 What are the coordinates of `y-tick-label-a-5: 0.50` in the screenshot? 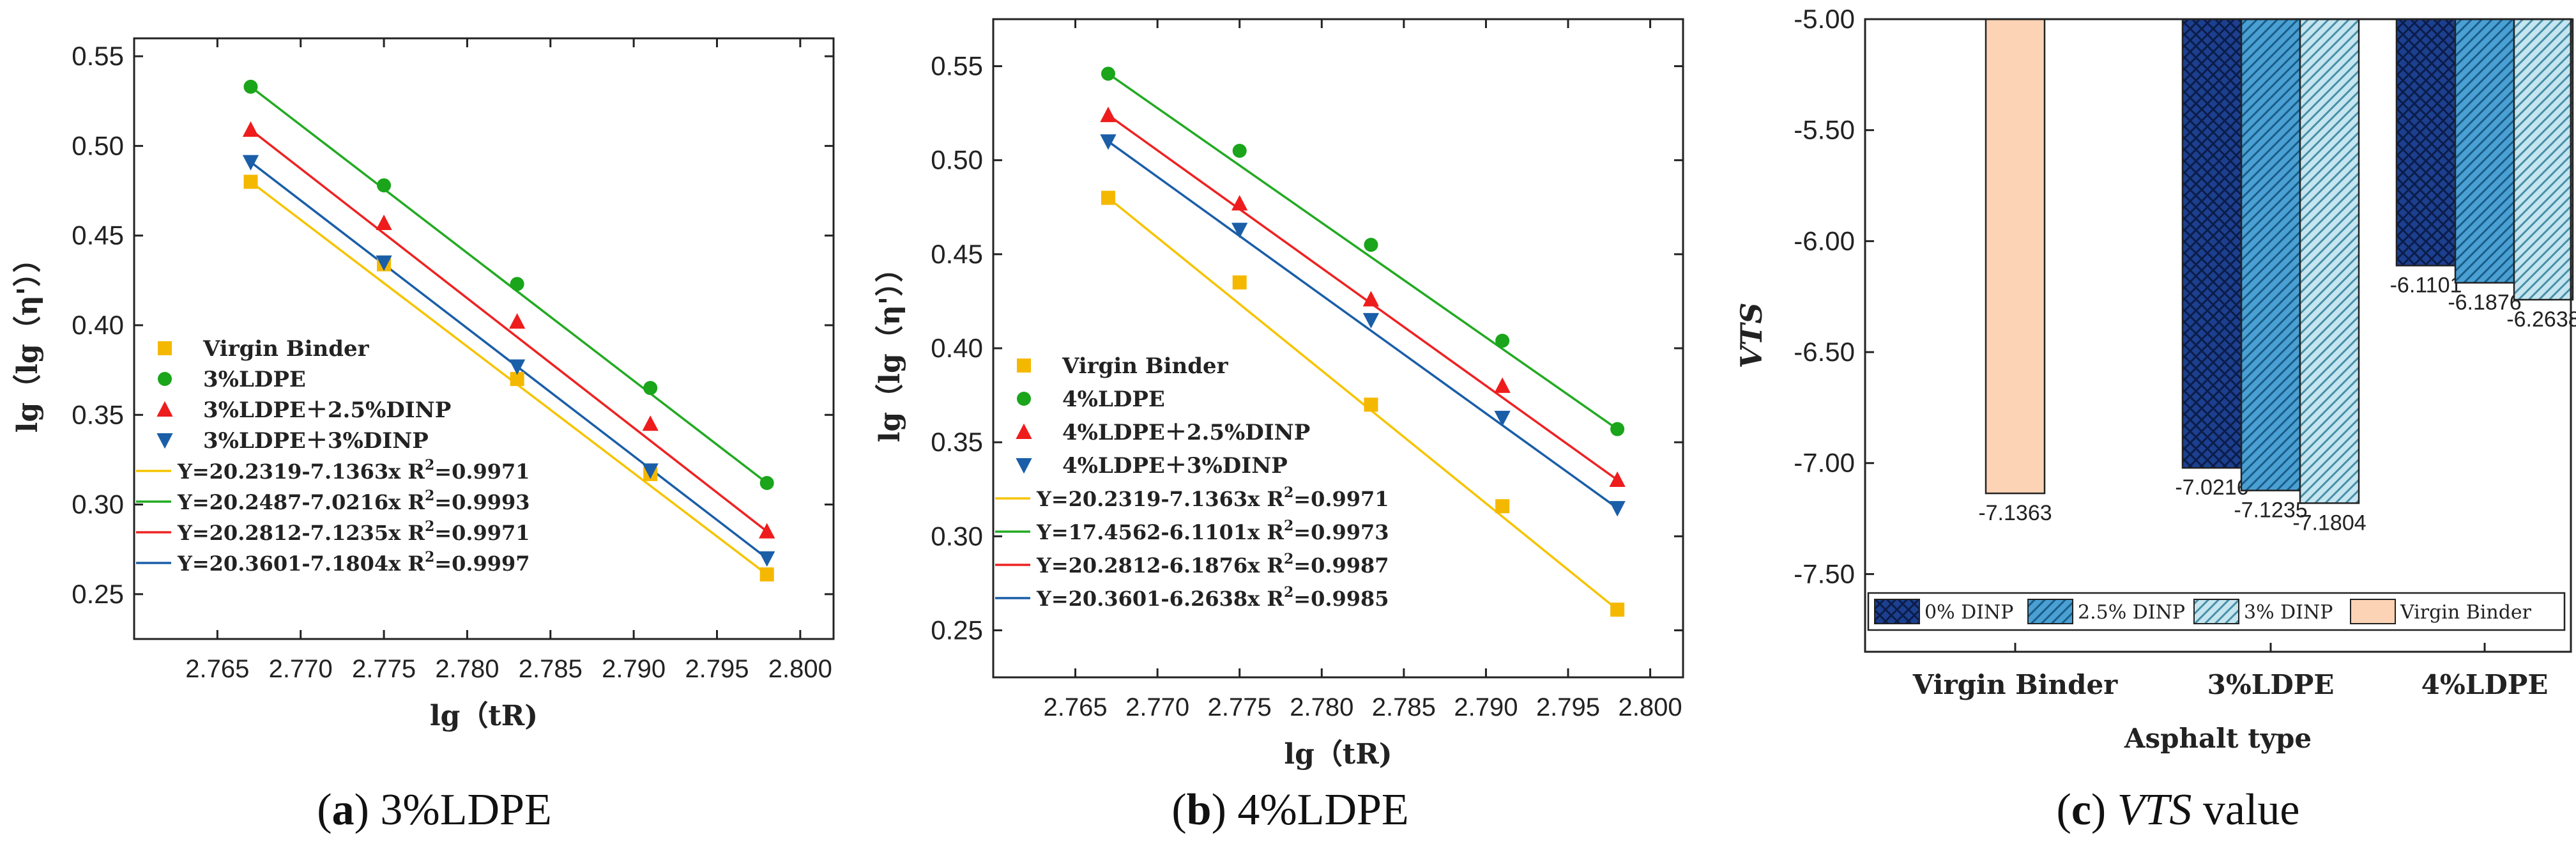 It's located at (98, 145).